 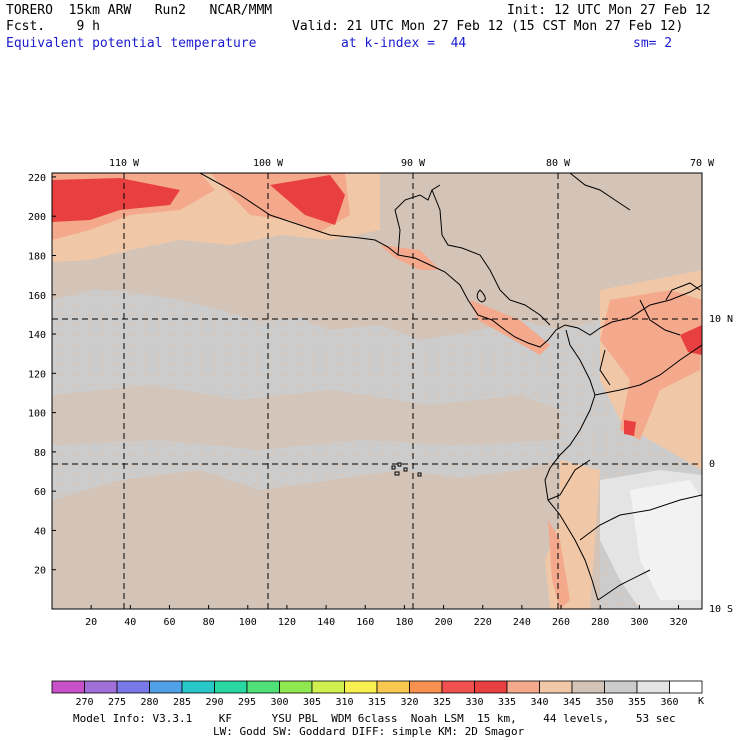 I want to click on colorbar, so click(x=377, y=687).